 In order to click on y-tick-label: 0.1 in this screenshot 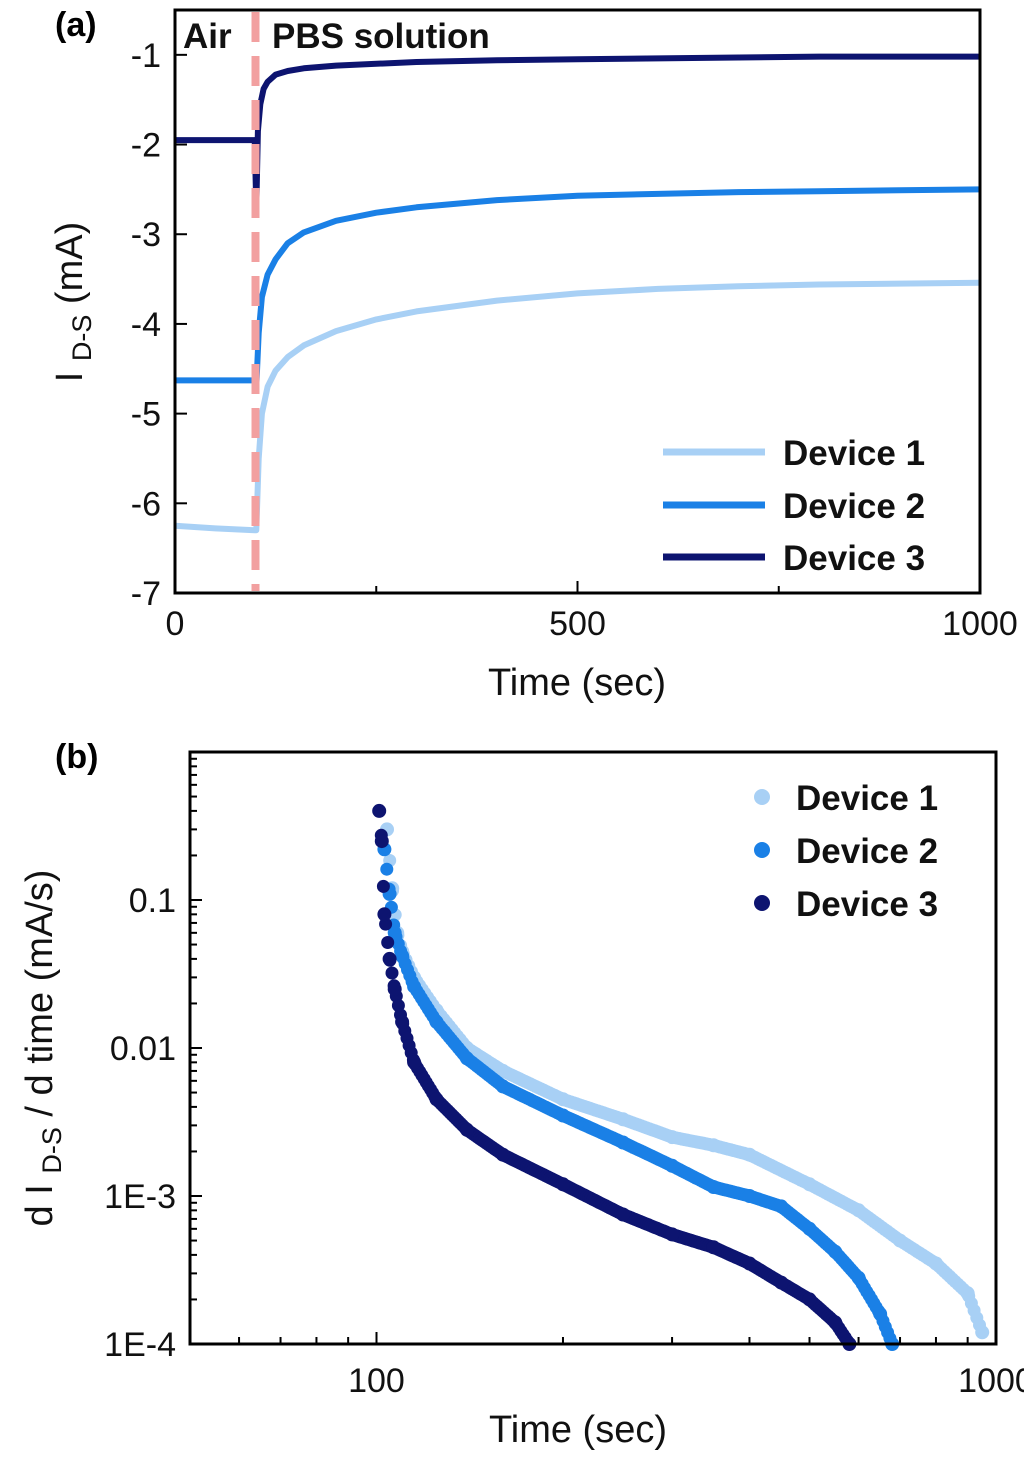, I will do `click(152, 901)`.